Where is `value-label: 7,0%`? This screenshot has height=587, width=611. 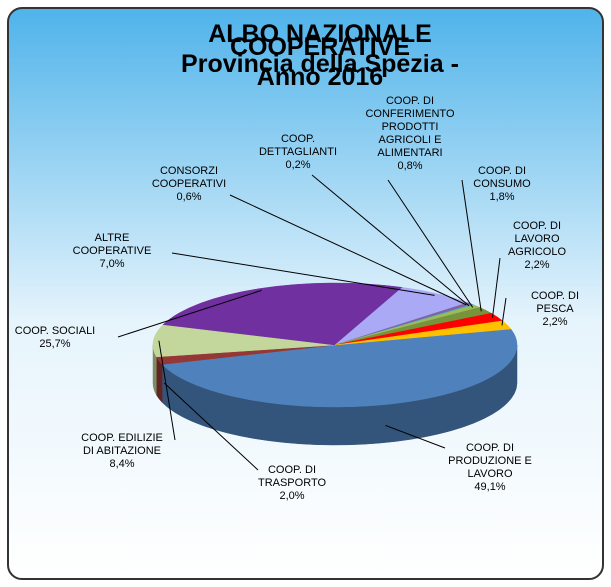
value-label: 7,0% is located at coordinates (112, 264).